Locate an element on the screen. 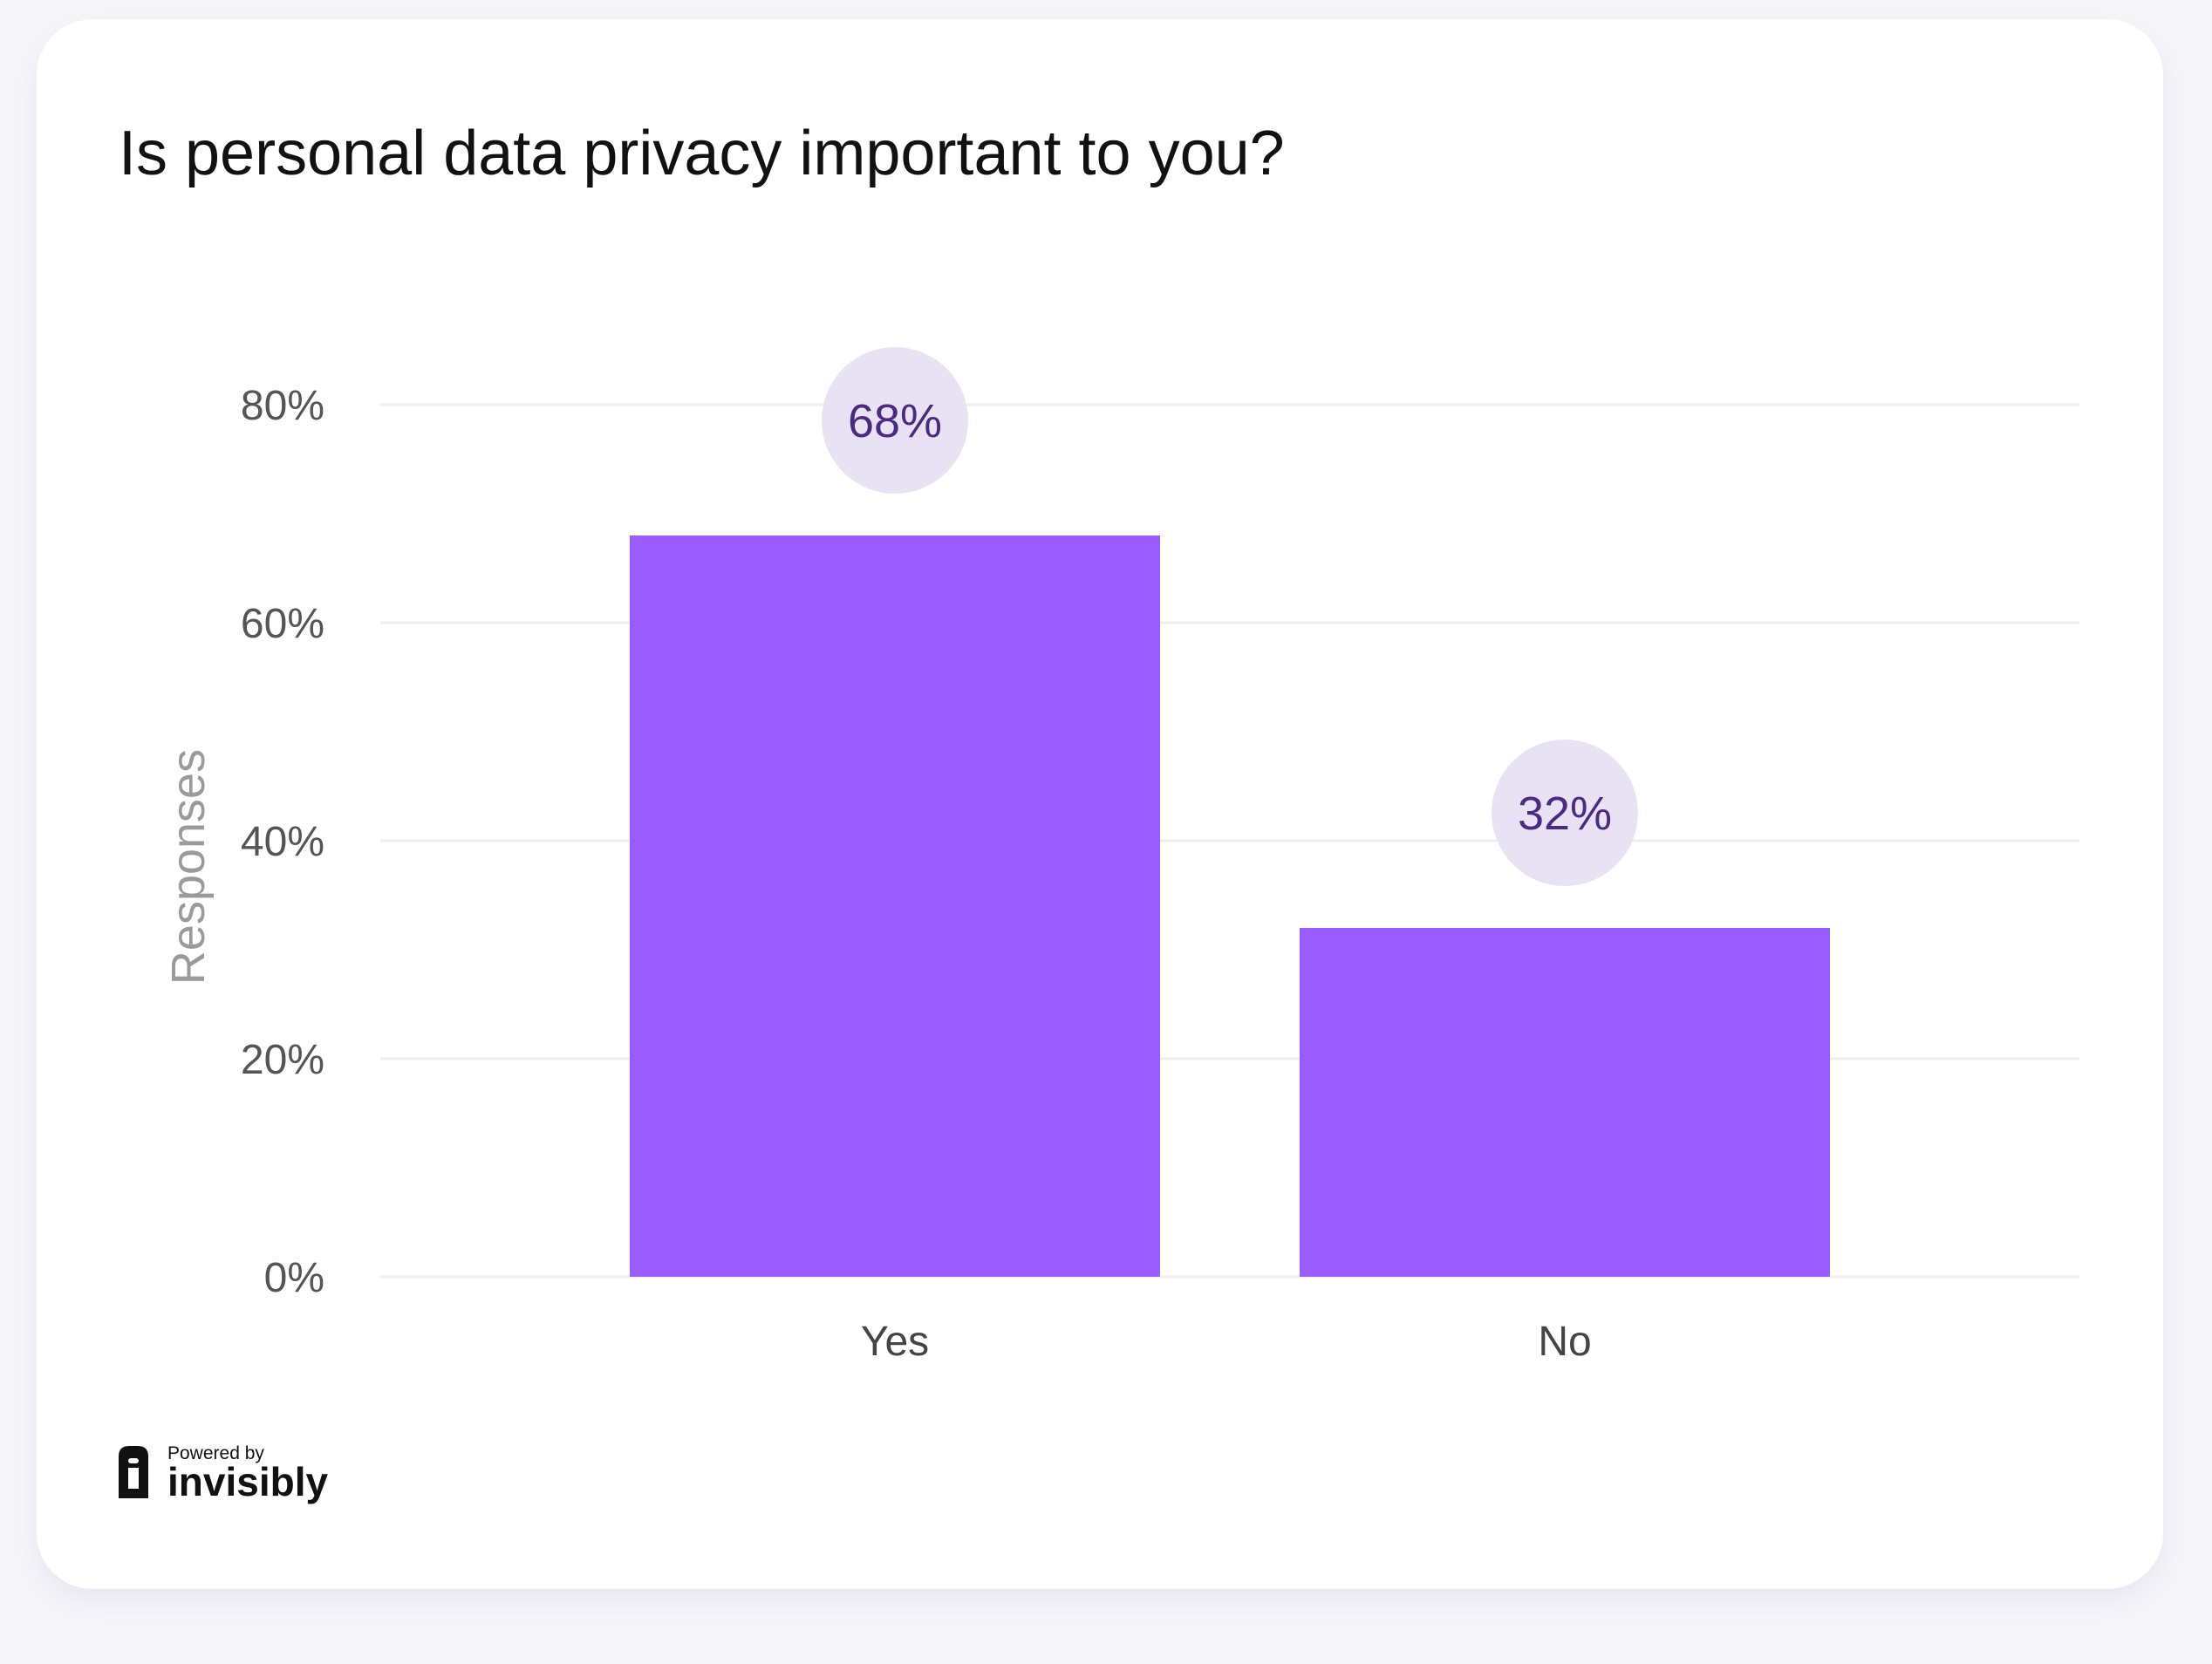 Image resolution: width=2212 pixels, height=1664 pixels. brand-name: invisibly is located at coordinates (247, 1482).